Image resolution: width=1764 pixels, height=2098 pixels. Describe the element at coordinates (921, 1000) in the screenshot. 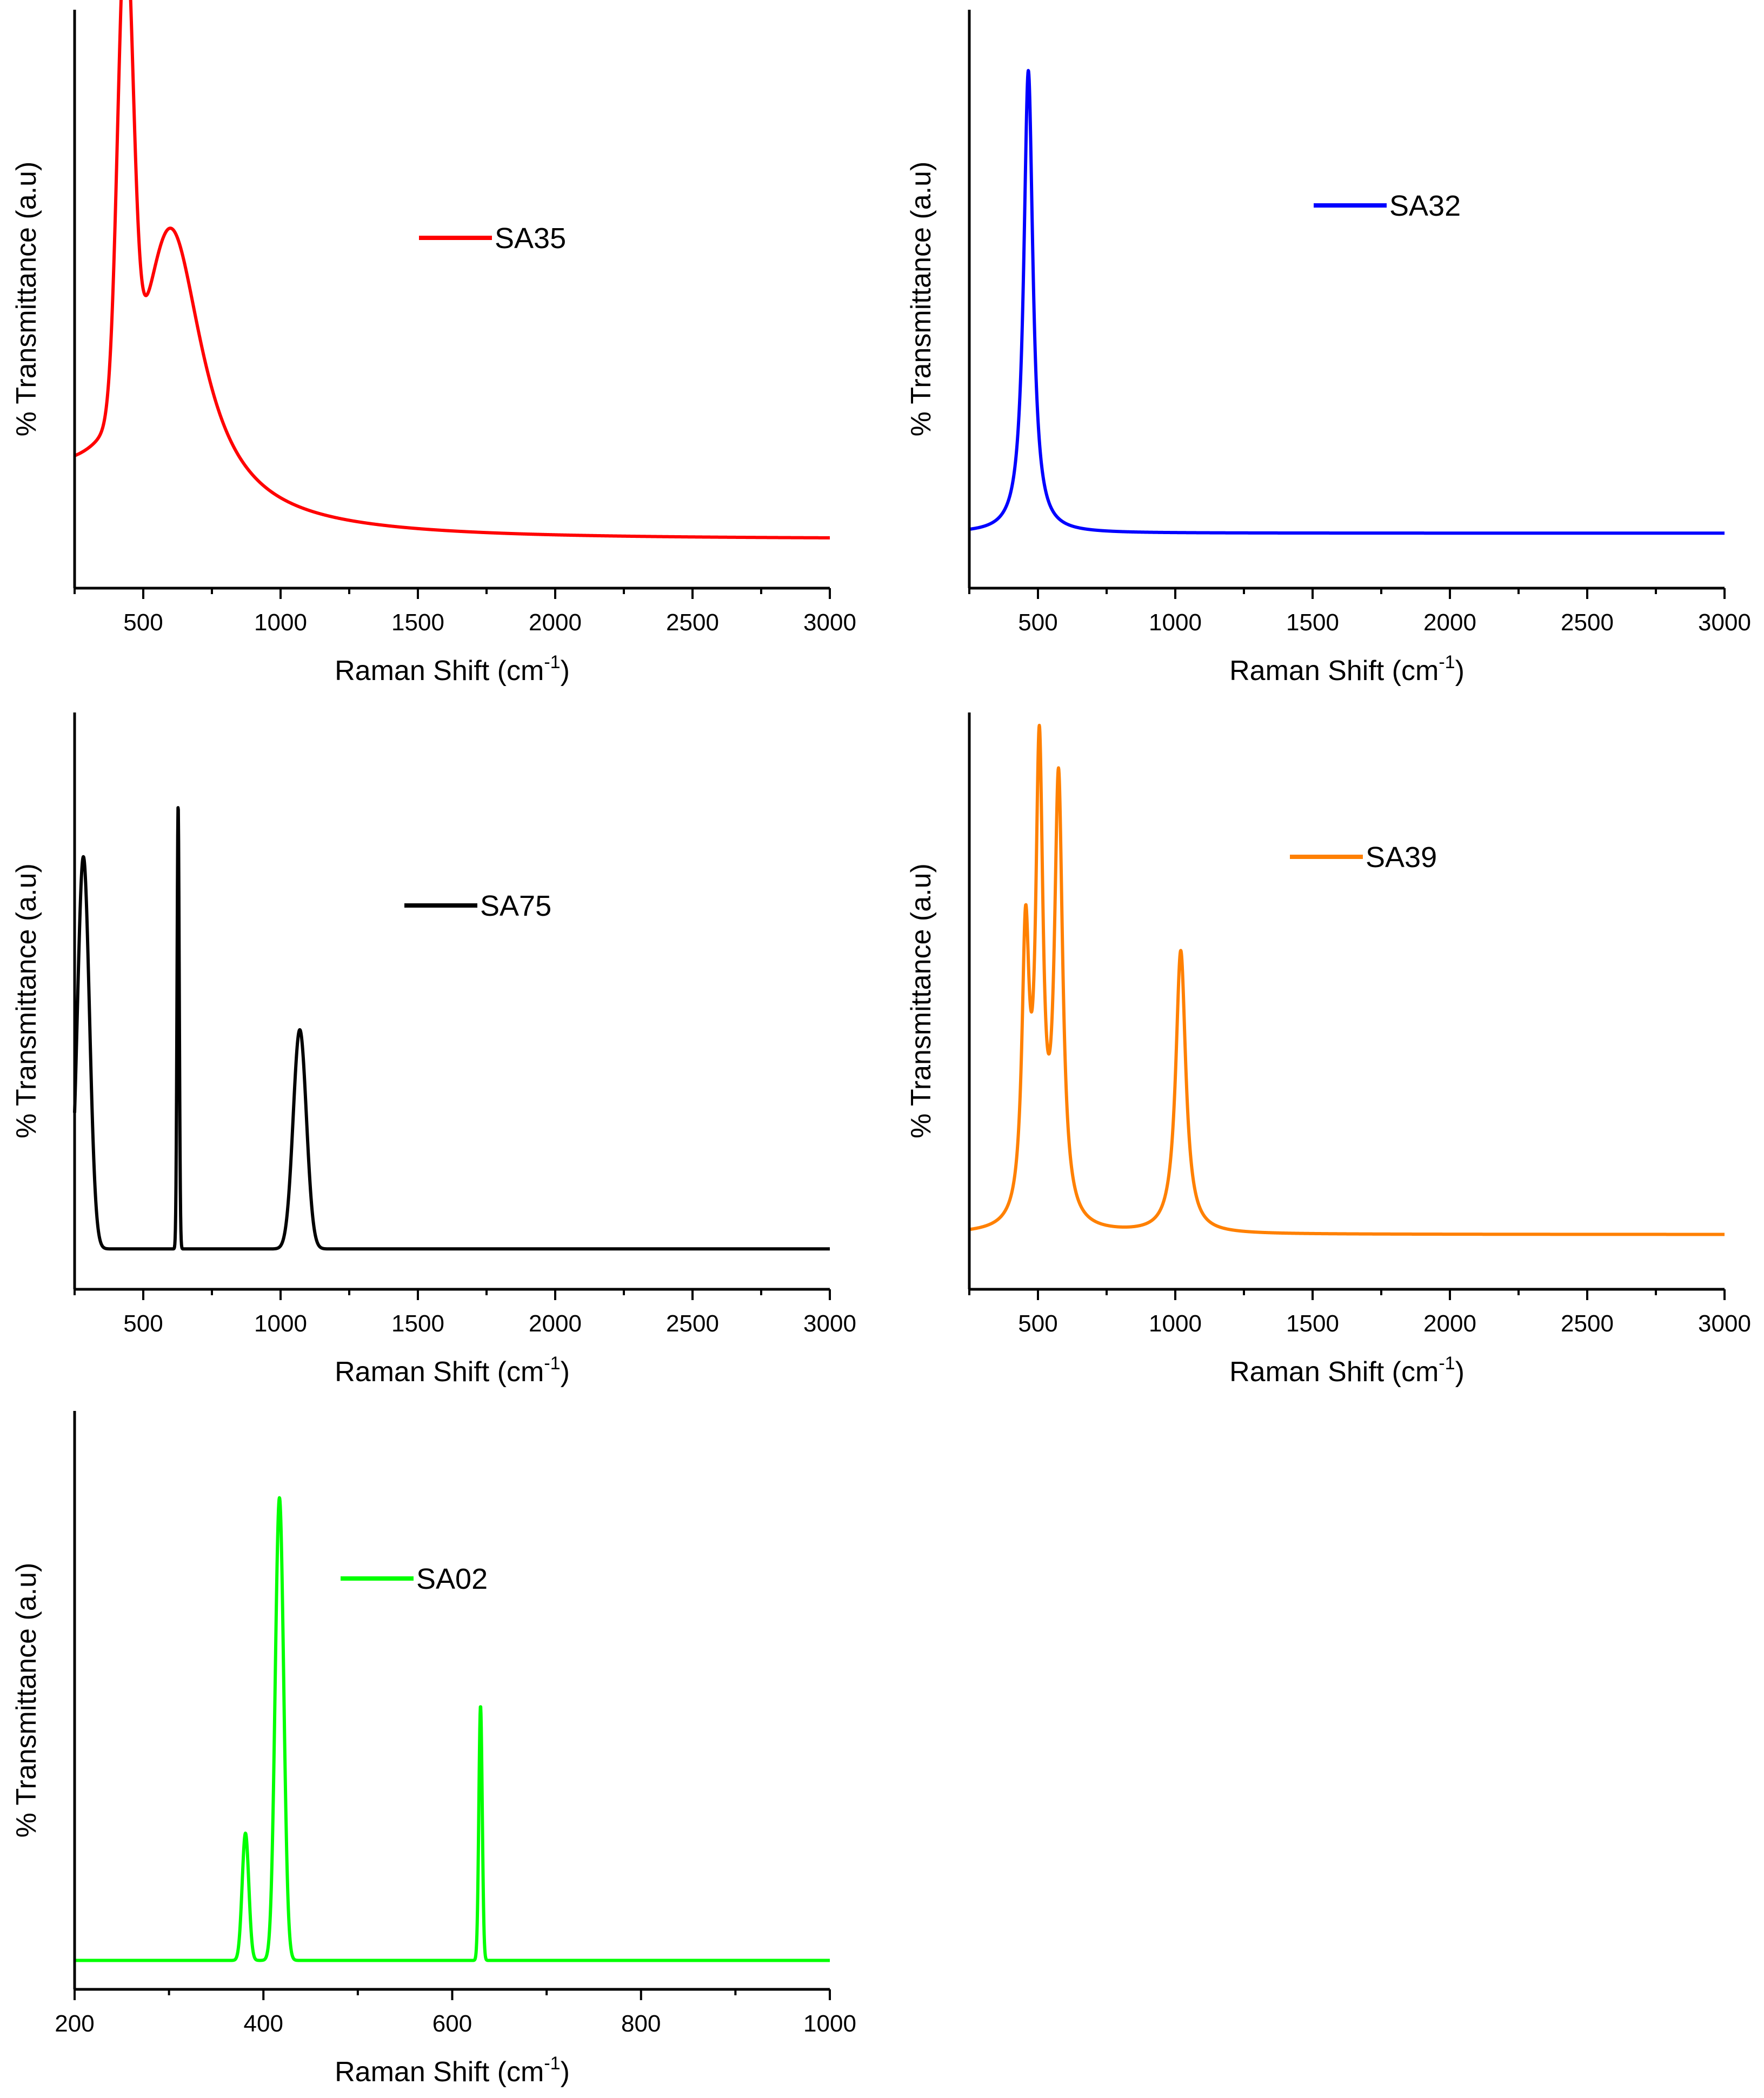

I see `y-axis-title-sa39: % Transmittance (a.u)` at that location.